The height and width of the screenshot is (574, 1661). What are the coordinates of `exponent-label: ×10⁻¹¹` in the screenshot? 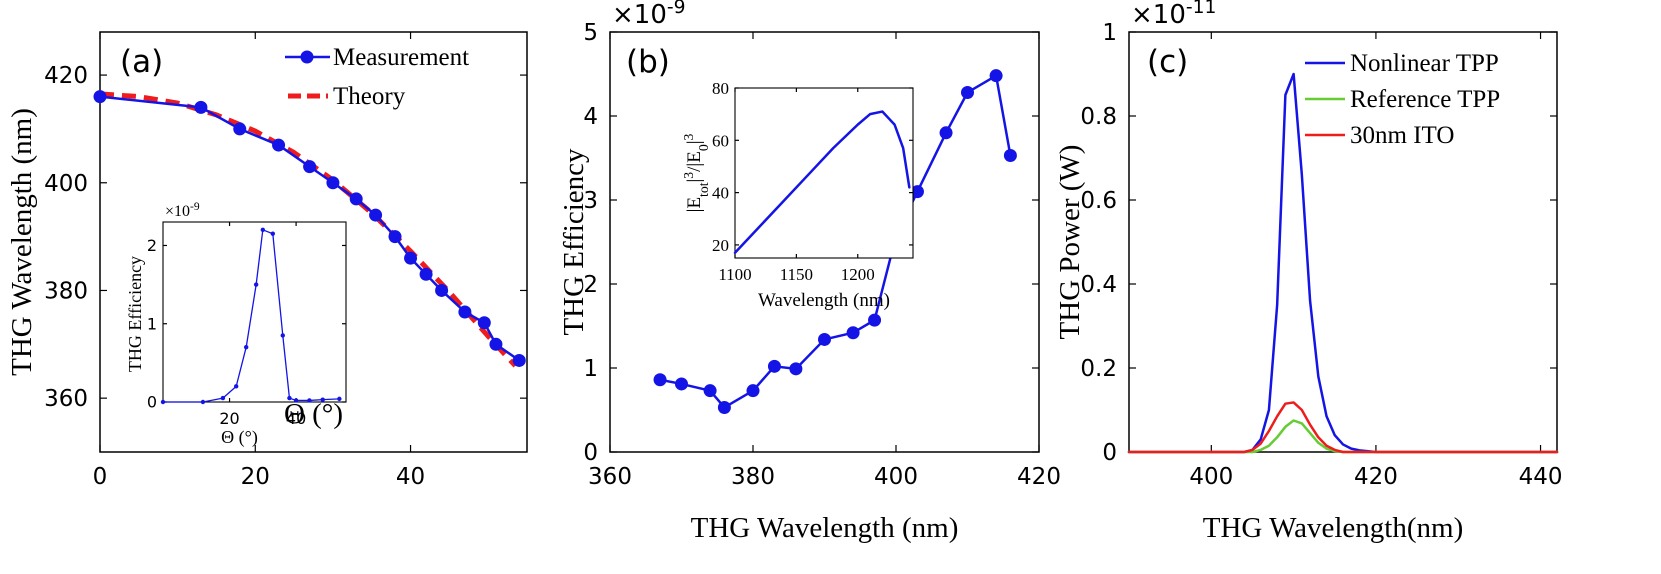 It's located at (1173, 15).